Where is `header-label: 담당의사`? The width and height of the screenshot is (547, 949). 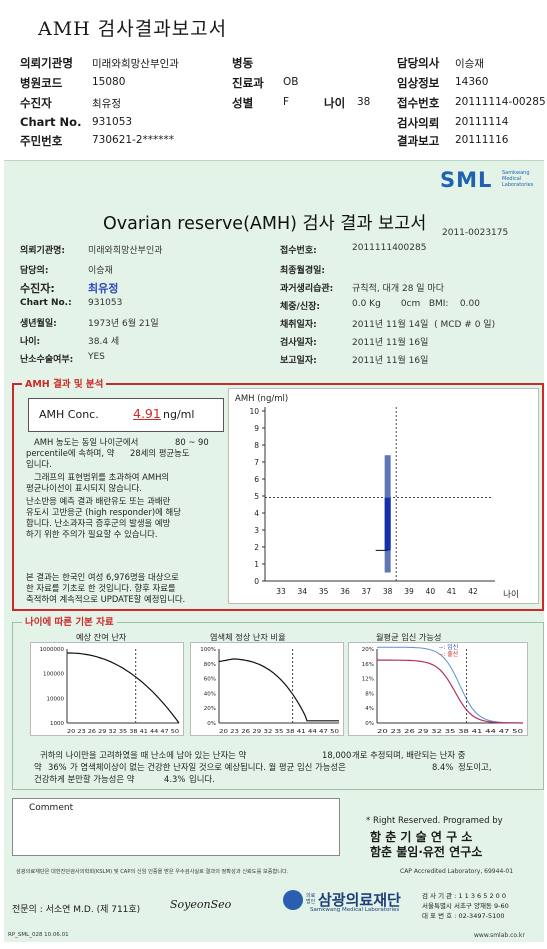 header-label: 담당의사 is located at coordinates (418, 63).